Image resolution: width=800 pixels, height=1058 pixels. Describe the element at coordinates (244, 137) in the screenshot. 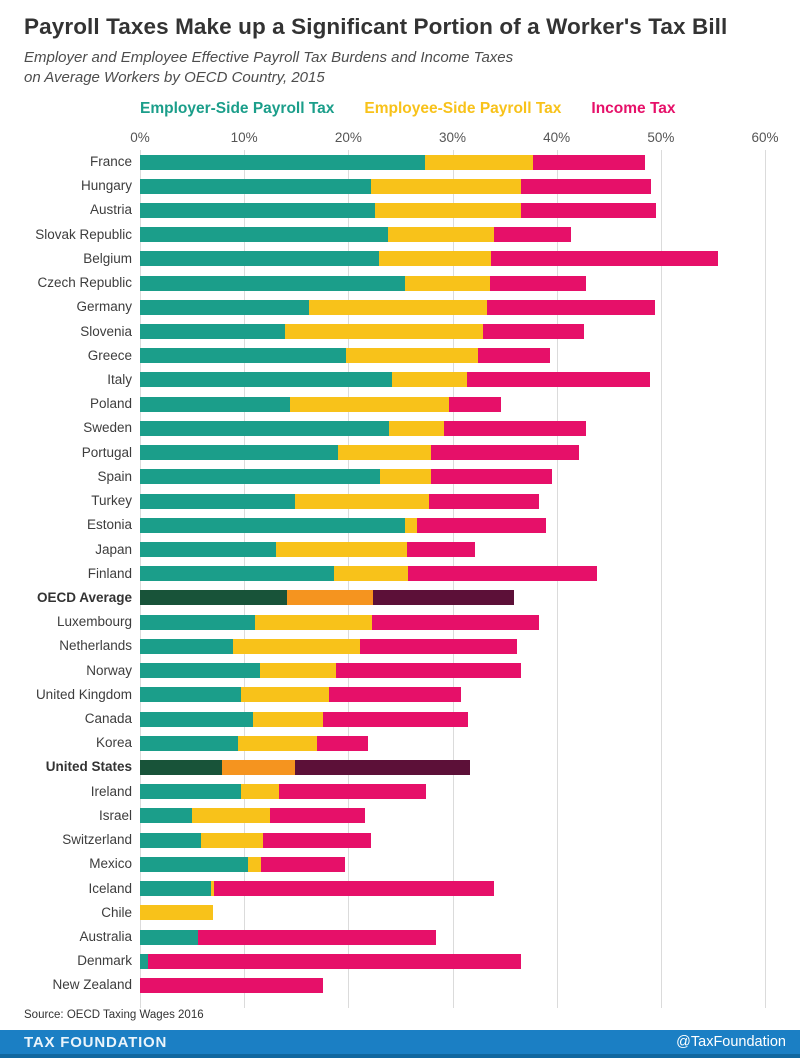

I see `axis-tick-label: 10%` at that location.